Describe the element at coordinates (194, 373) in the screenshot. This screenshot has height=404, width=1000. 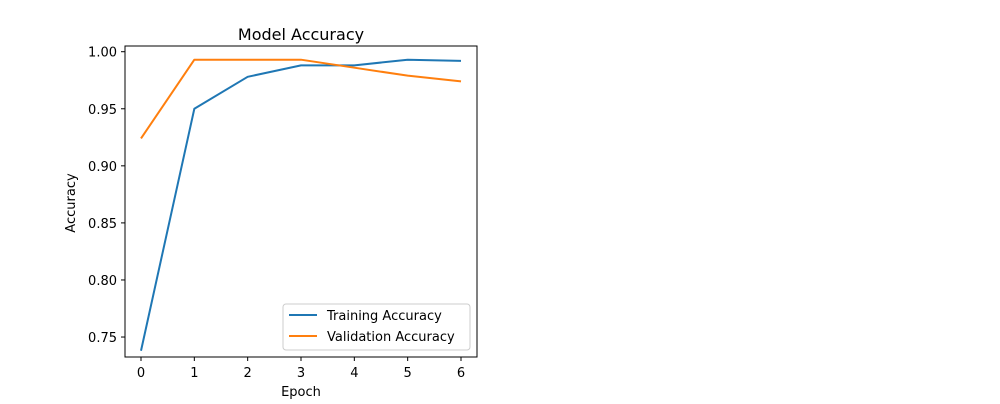
I see `x-tick-label: 1` at that location.